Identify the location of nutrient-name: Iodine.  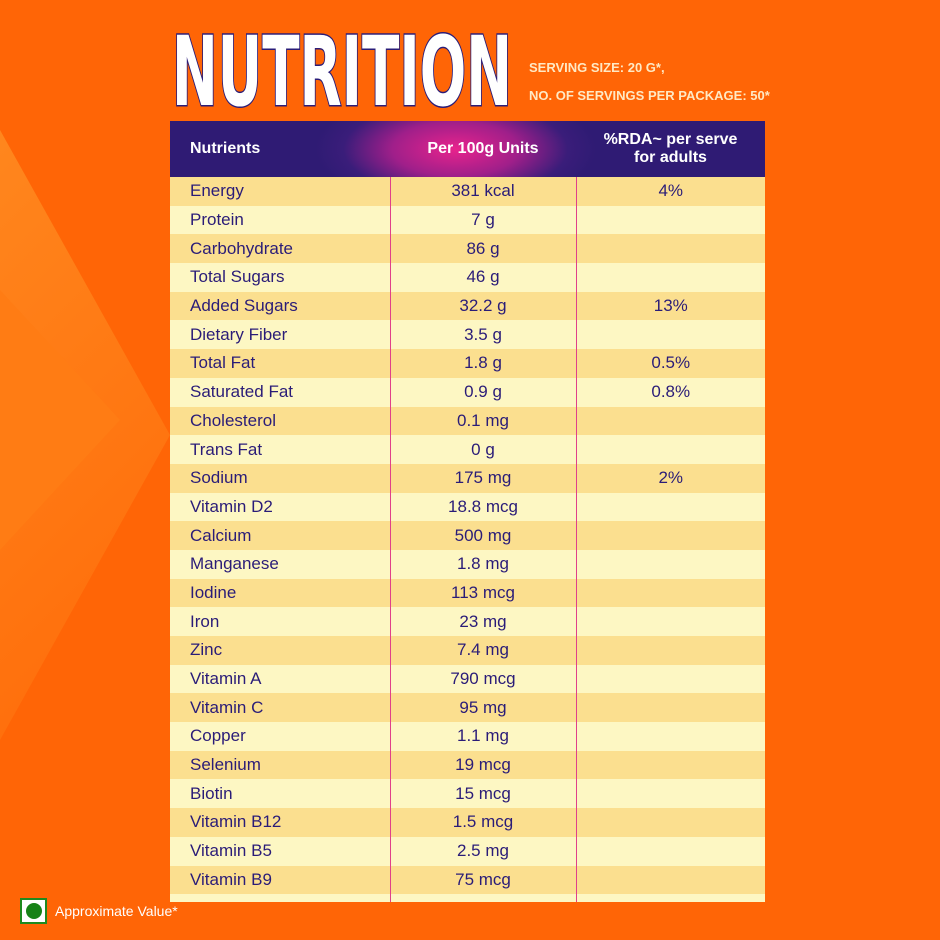
(213, 592).